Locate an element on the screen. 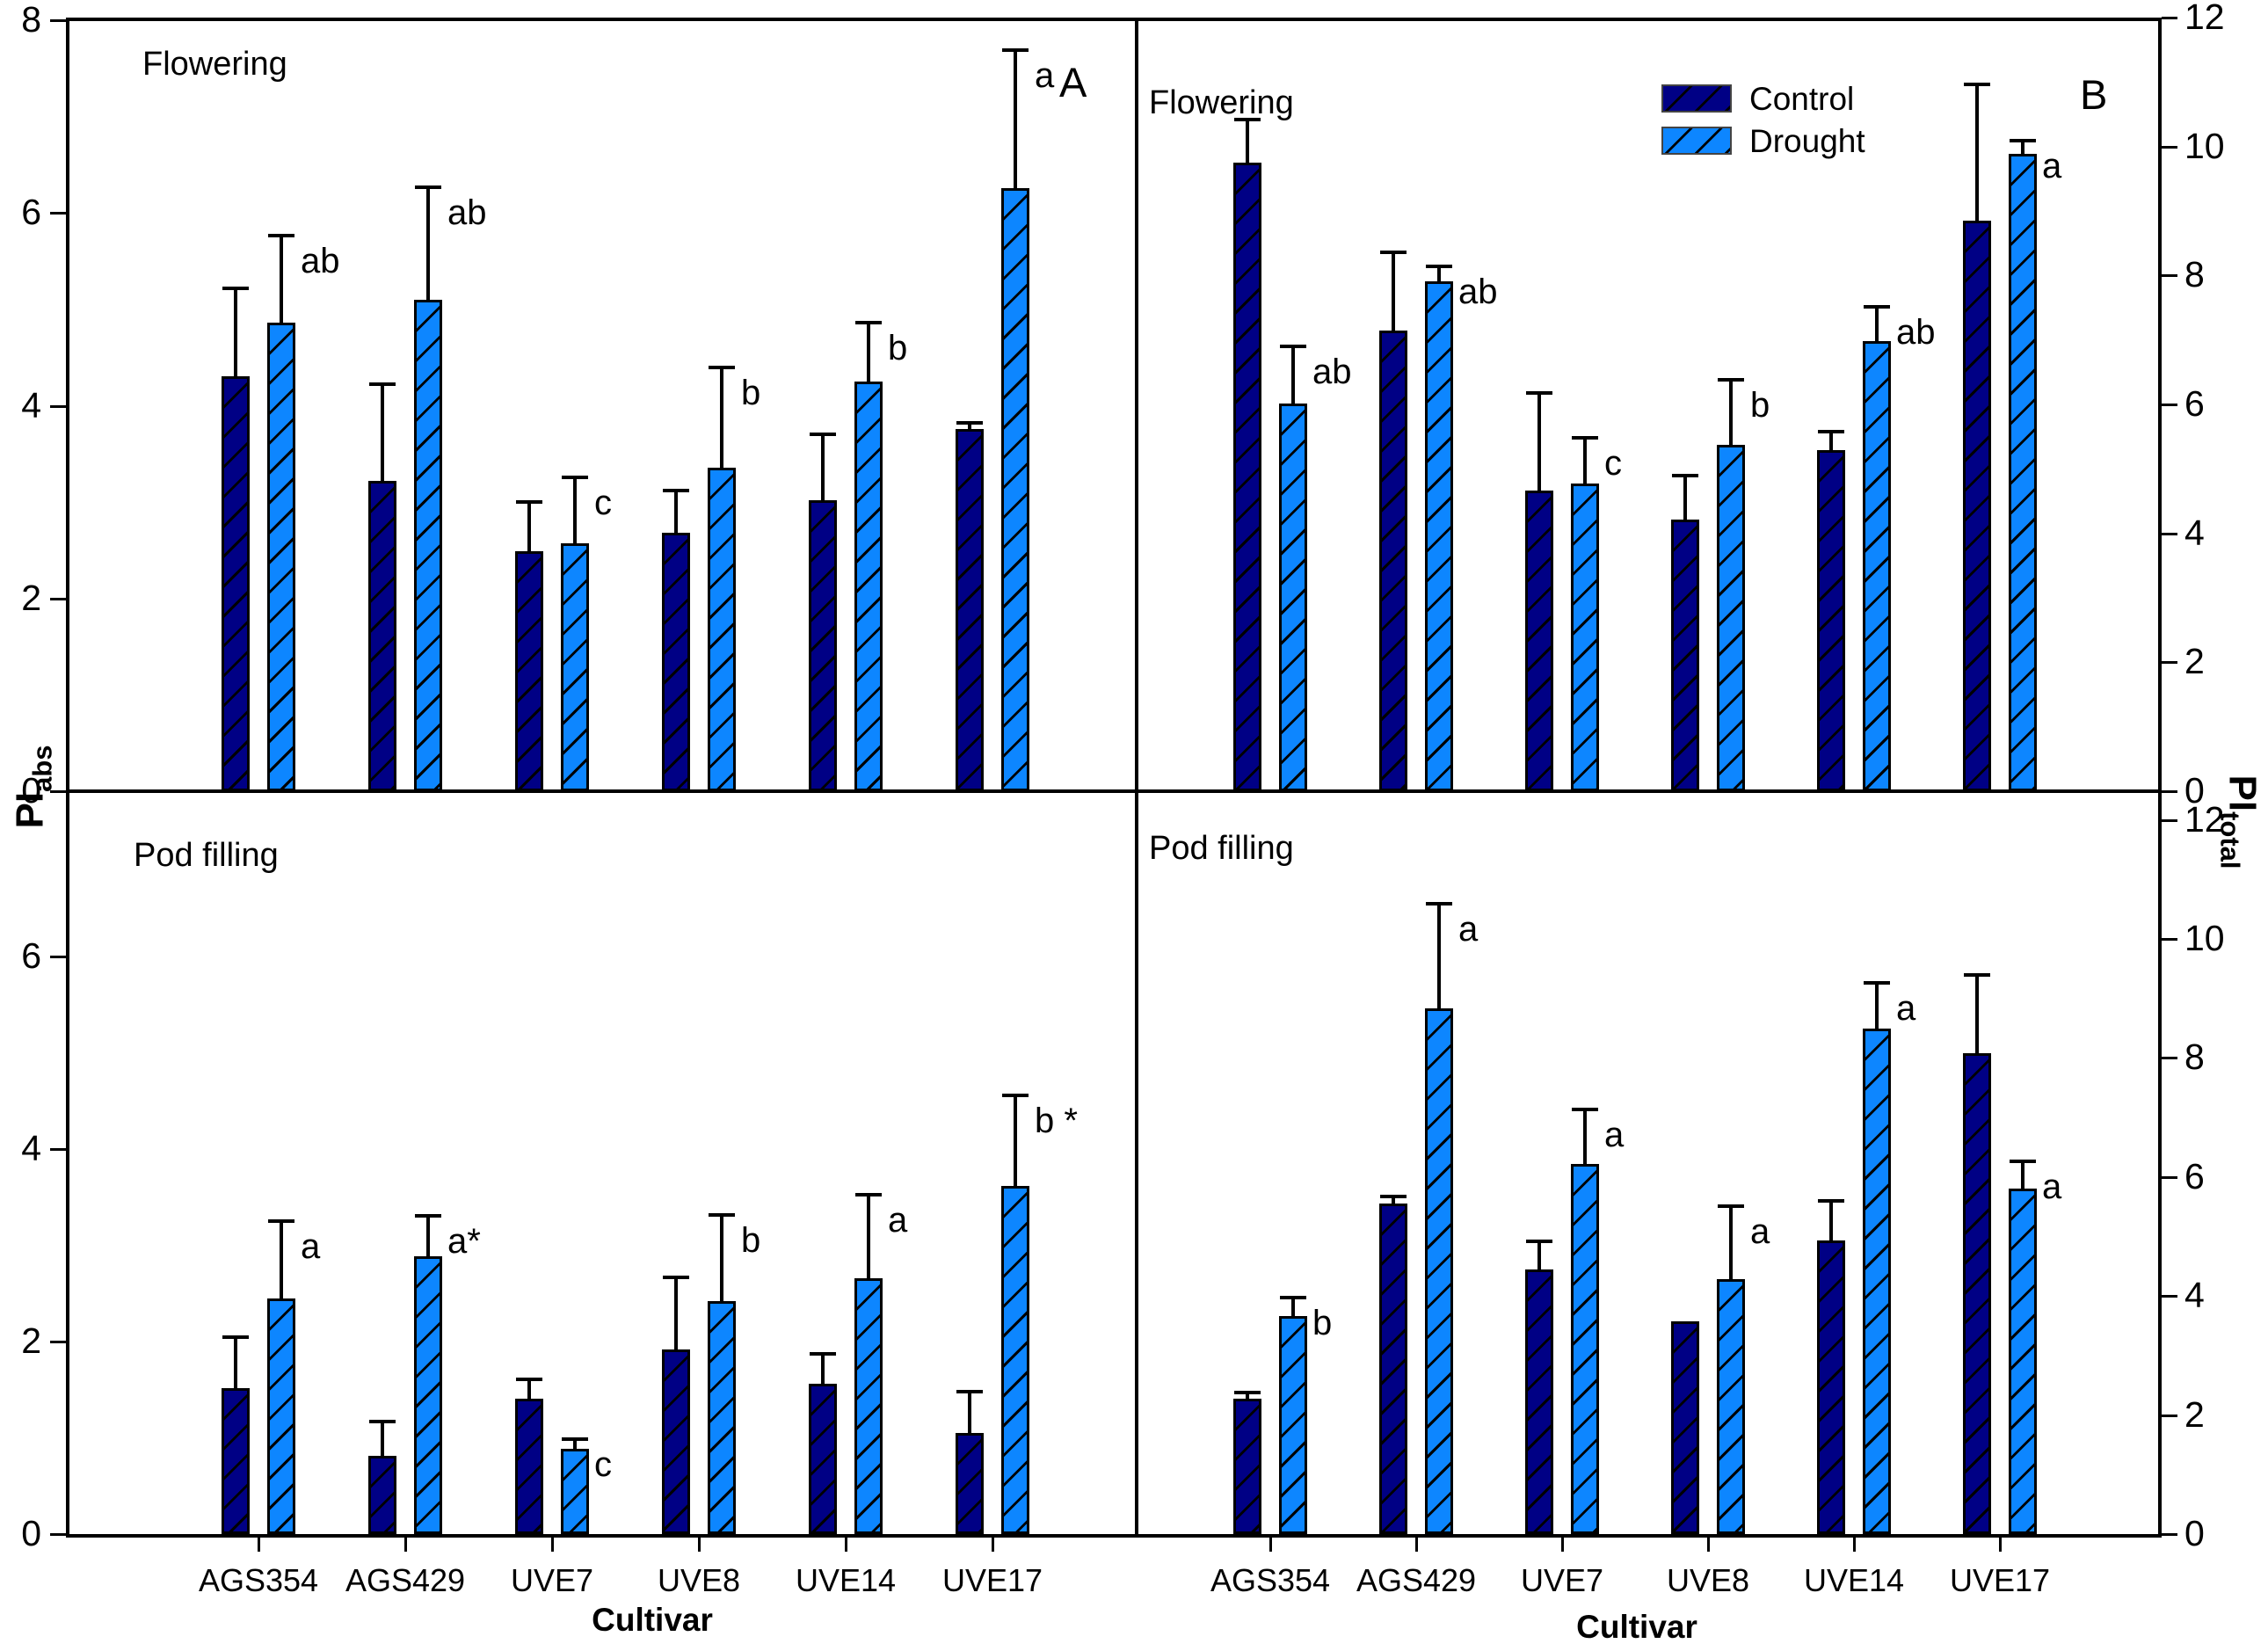 The height and width of the screenshot is (1651, 2268). panel-b-title: Flowering is located at coordinates (1222, 102).